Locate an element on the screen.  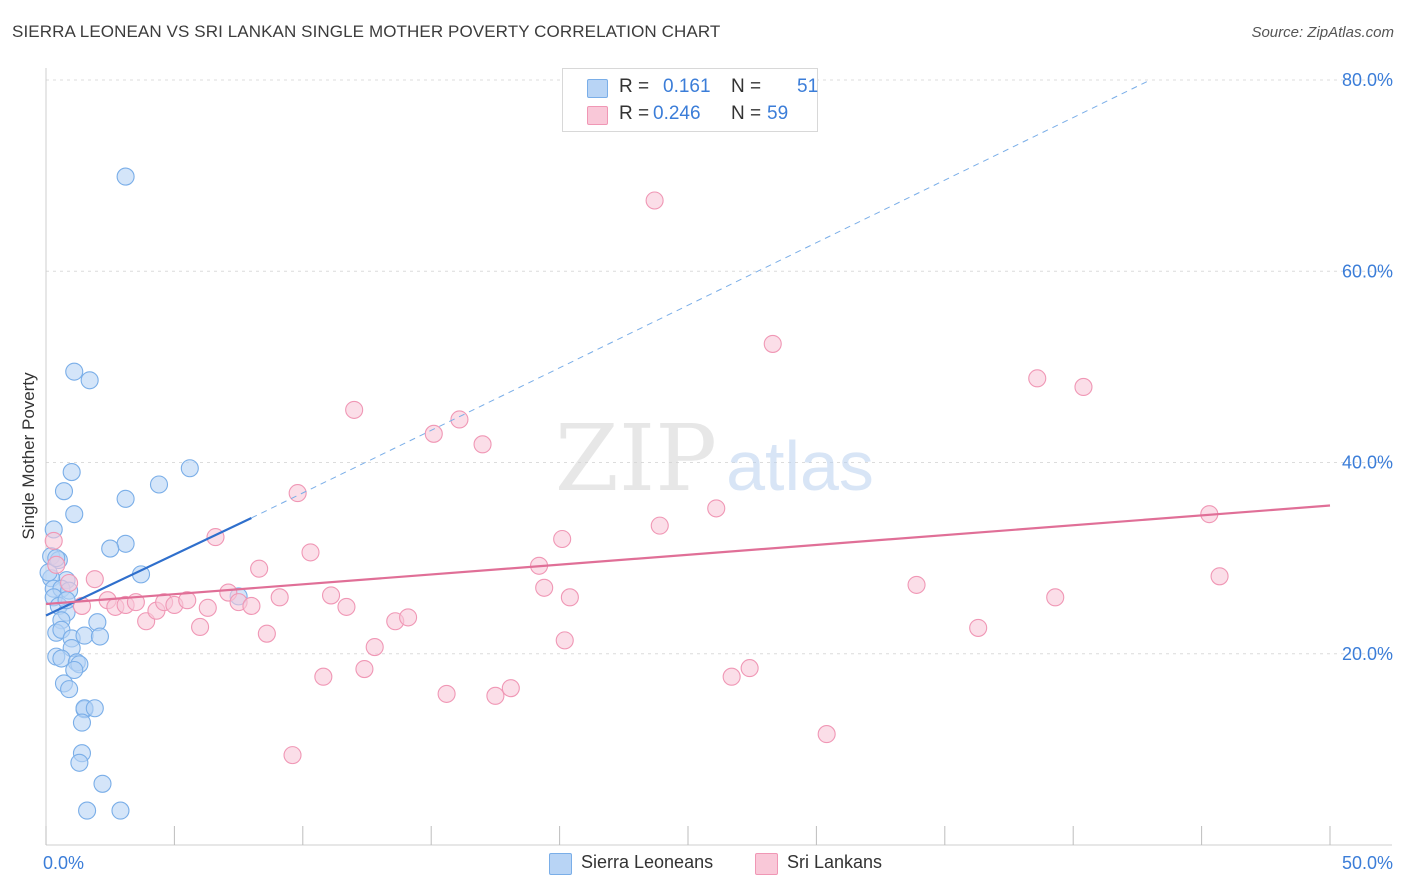
y-tick-label: 60.0% is located at coordinates (1367, 271).